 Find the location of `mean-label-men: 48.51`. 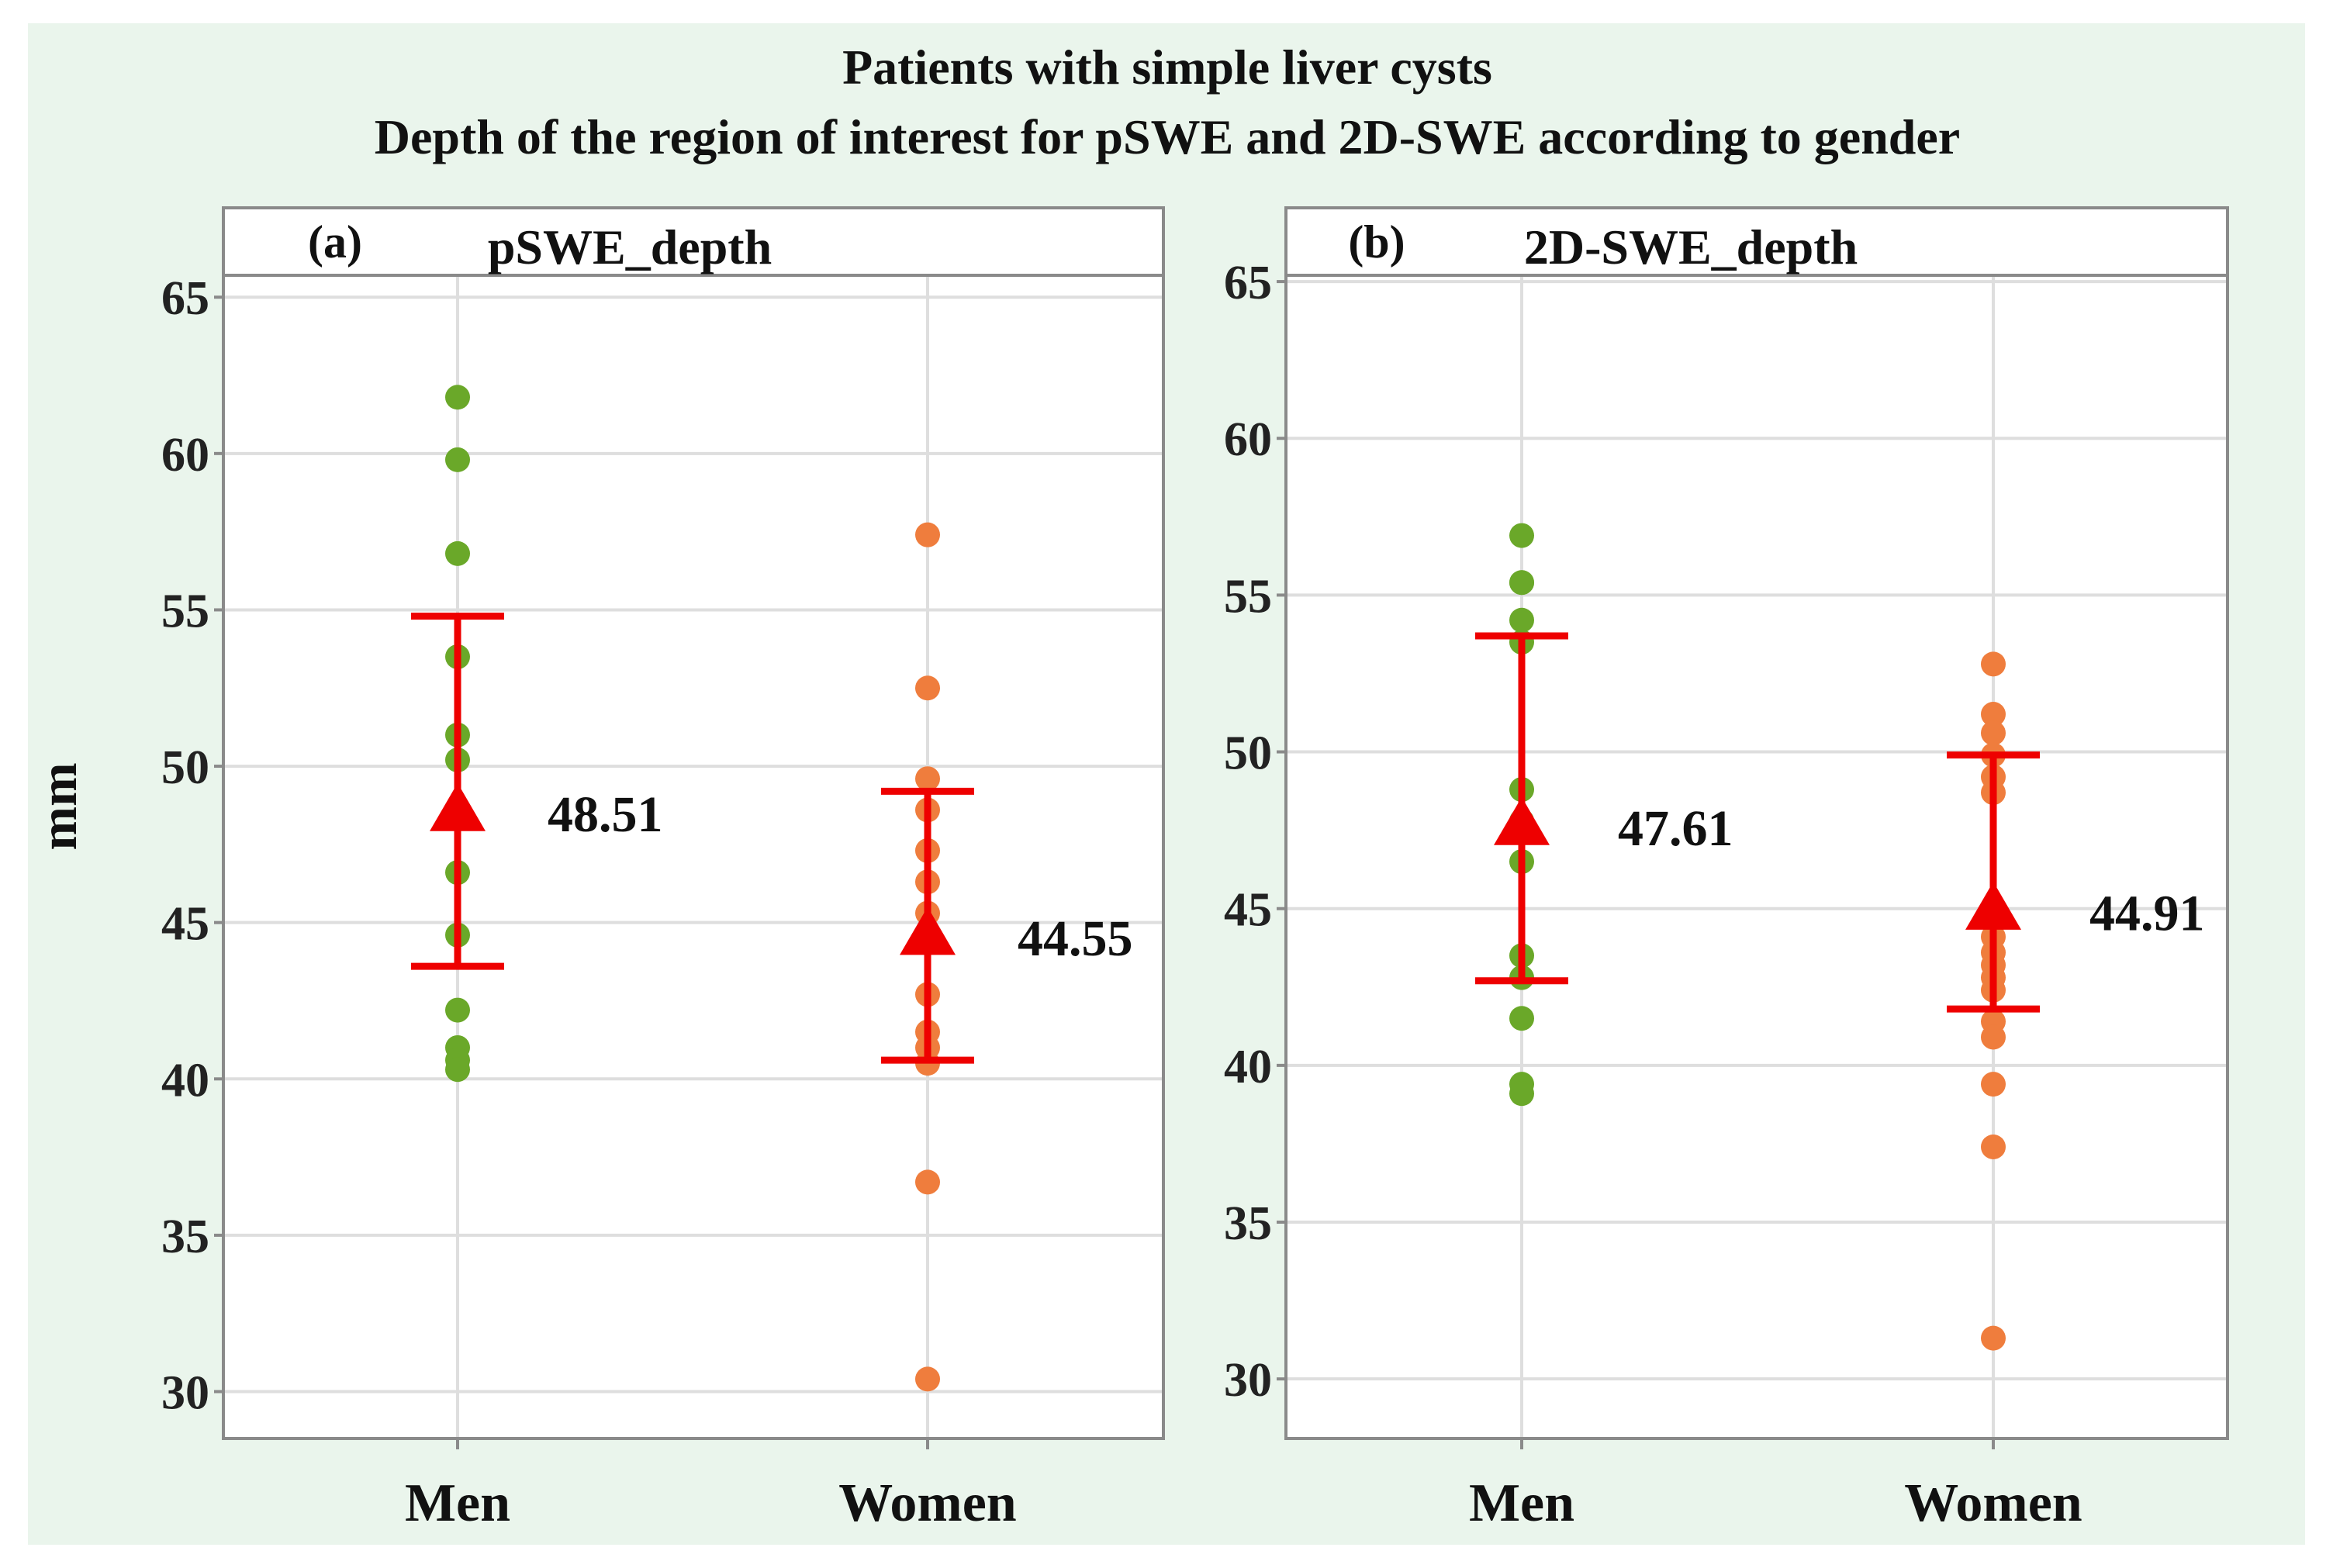

mean-label-men: 48.51 is located at coordinates (605, 814).